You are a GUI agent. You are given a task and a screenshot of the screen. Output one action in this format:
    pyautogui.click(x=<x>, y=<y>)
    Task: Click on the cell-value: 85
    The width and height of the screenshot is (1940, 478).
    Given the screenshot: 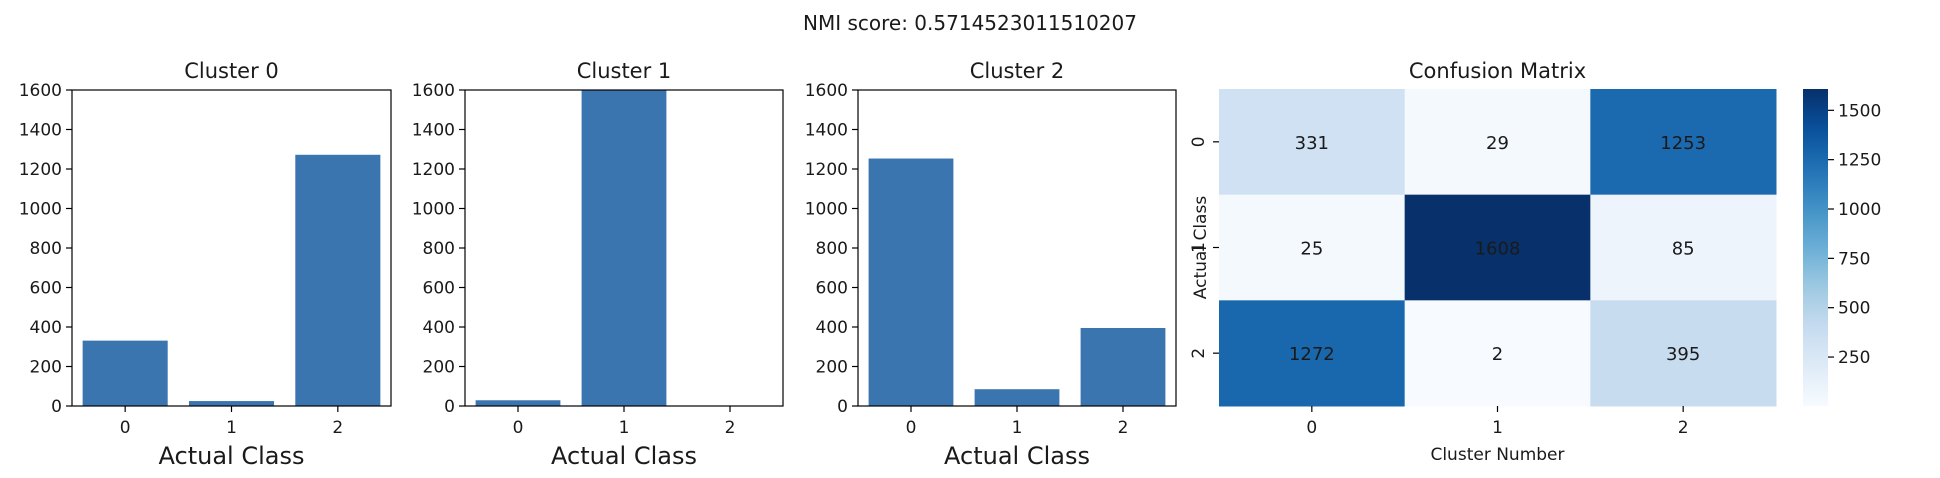 What is the action you would take?
    pyautogui.click(x=1683, y=249)
    